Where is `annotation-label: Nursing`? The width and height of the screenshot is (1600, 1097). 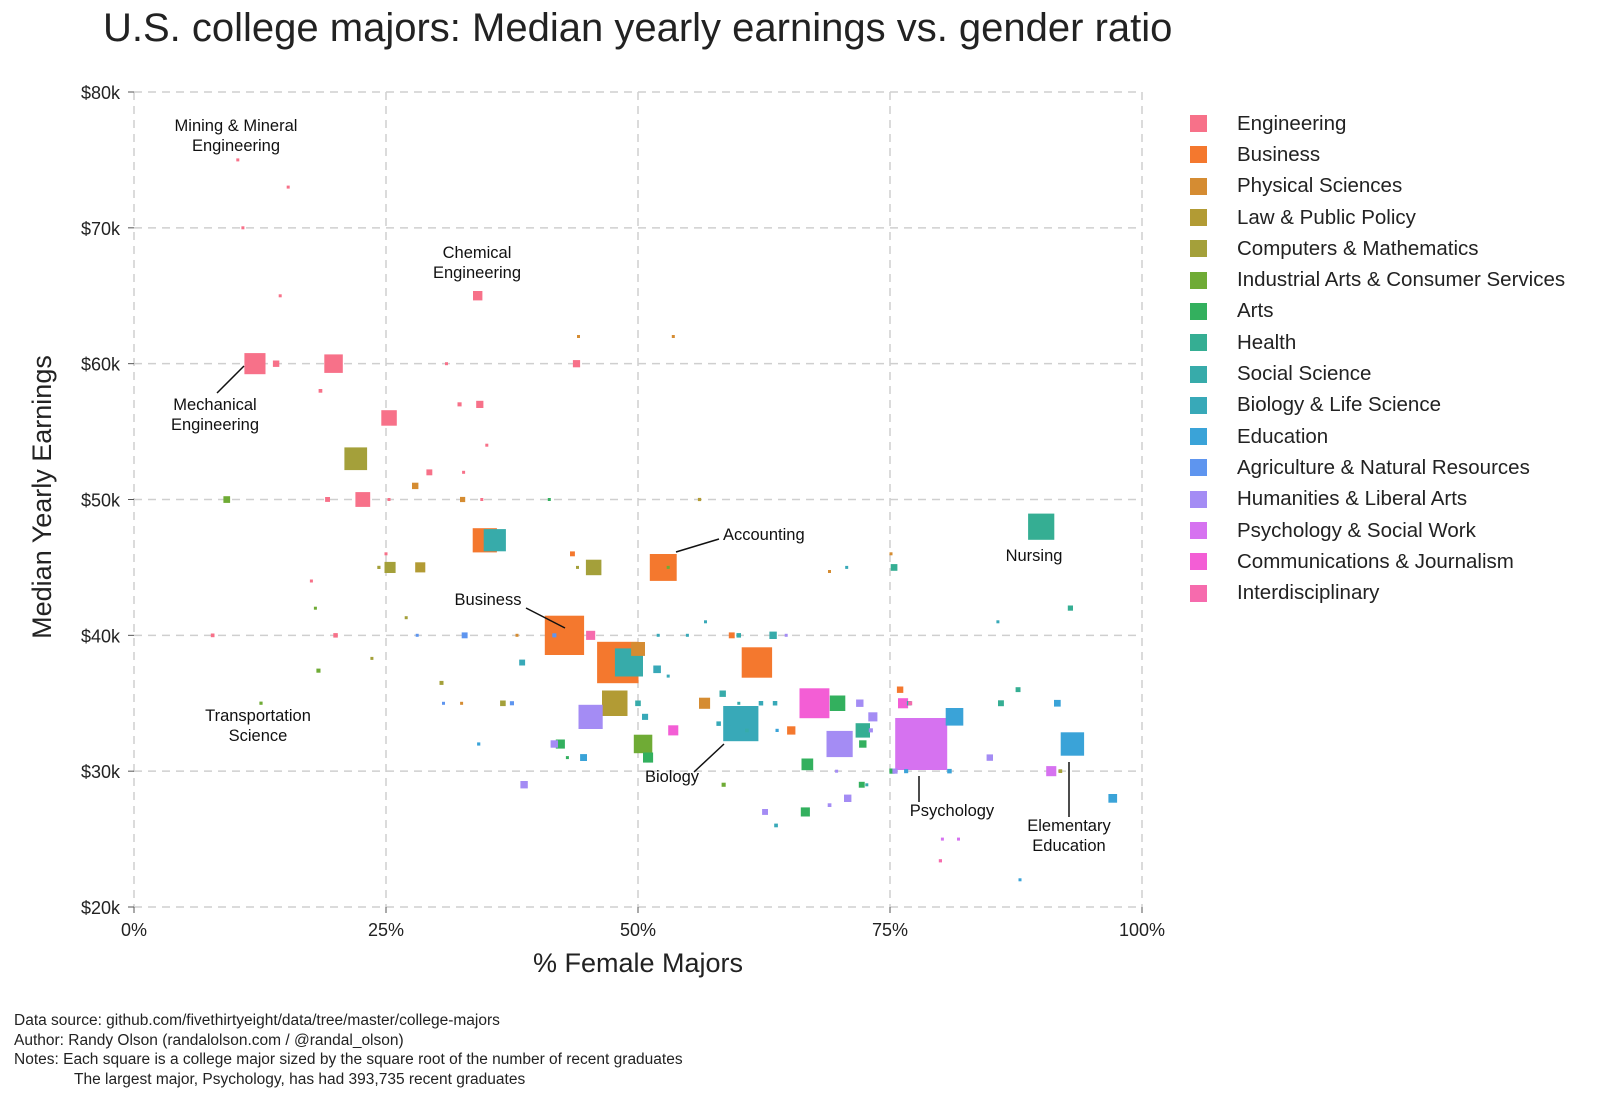 annotation-label: Nursing is located at coordinates (1034, 556).